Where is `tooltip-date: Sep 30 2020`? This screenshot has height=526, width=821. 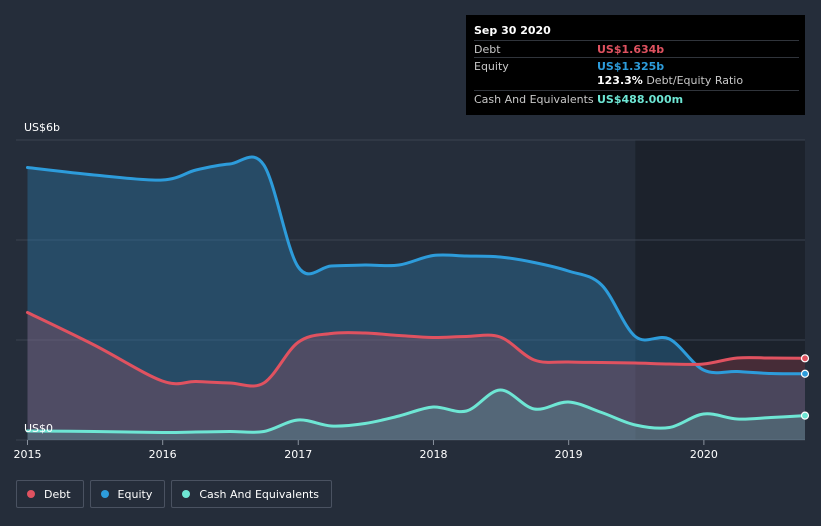
tooltip-date: Sep 30 2020 is located at coordinates (512, 30).